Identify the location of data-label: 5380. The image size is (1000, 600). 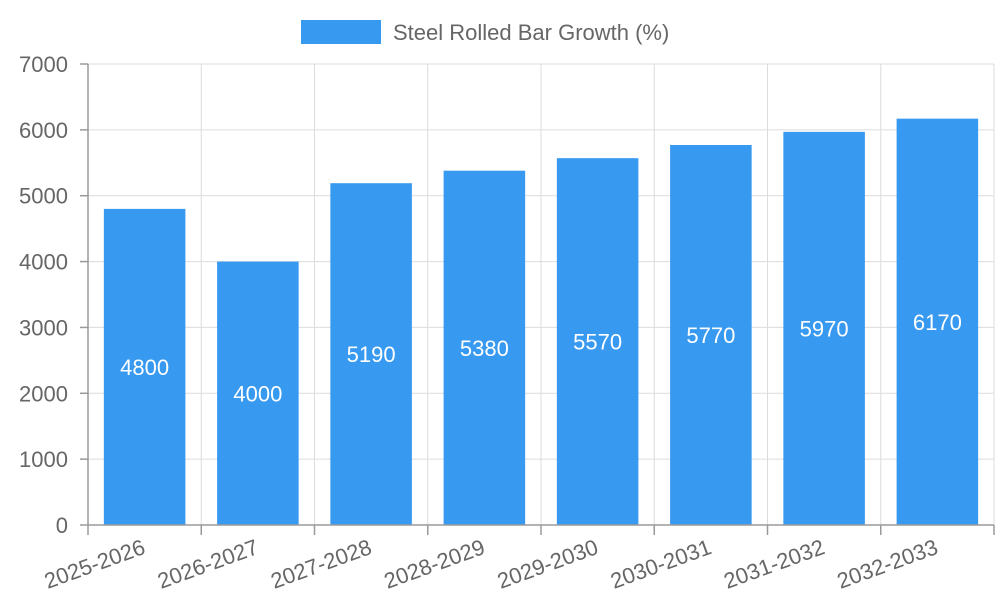
(484, 348).